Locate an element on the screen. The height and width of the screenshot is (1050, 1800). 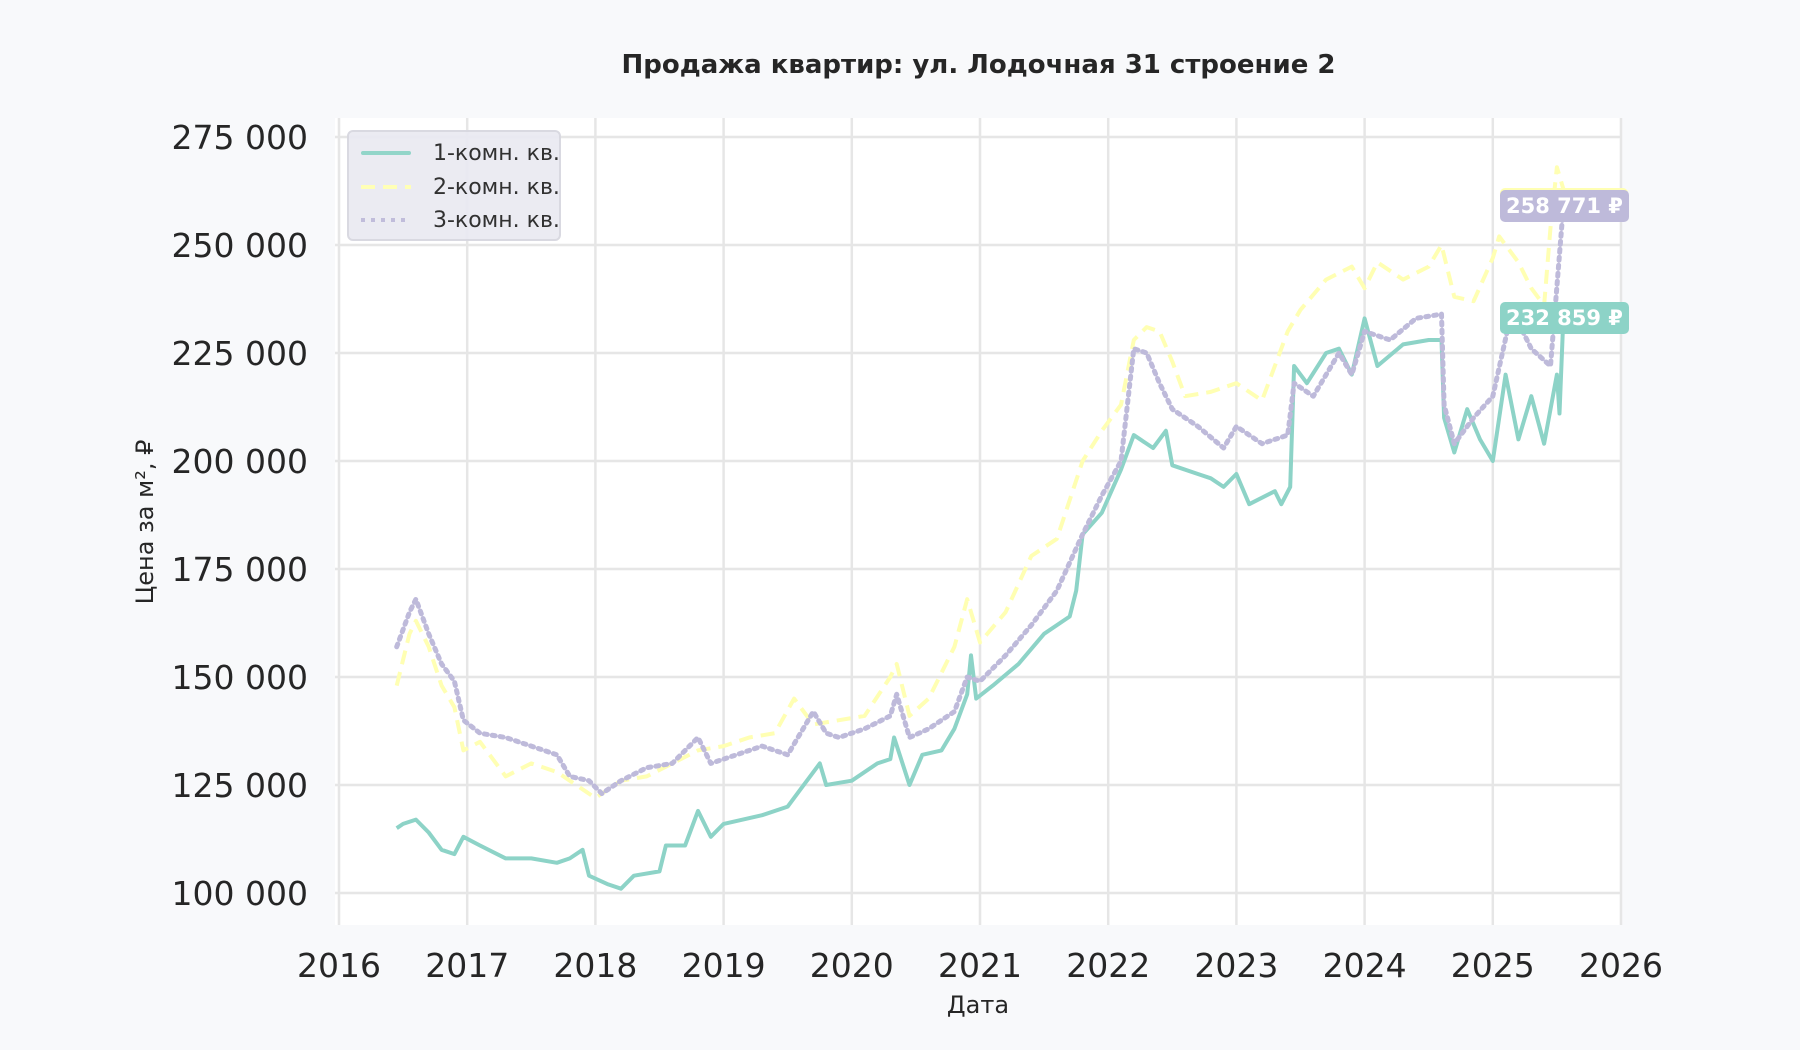
x-tick-label: 2025 is located at coordinates (1493, 965).